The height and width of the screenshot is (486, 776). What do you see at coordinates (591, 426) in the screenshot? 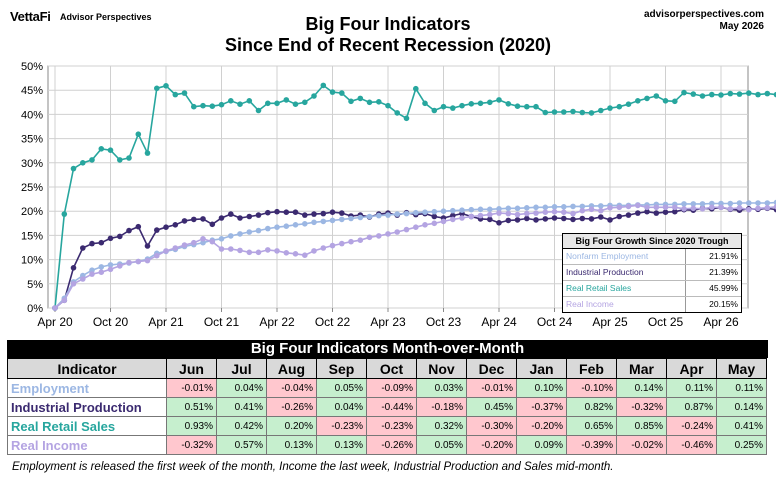
I see `mom-cell: 0.65%` at bounding box center [591, 426].